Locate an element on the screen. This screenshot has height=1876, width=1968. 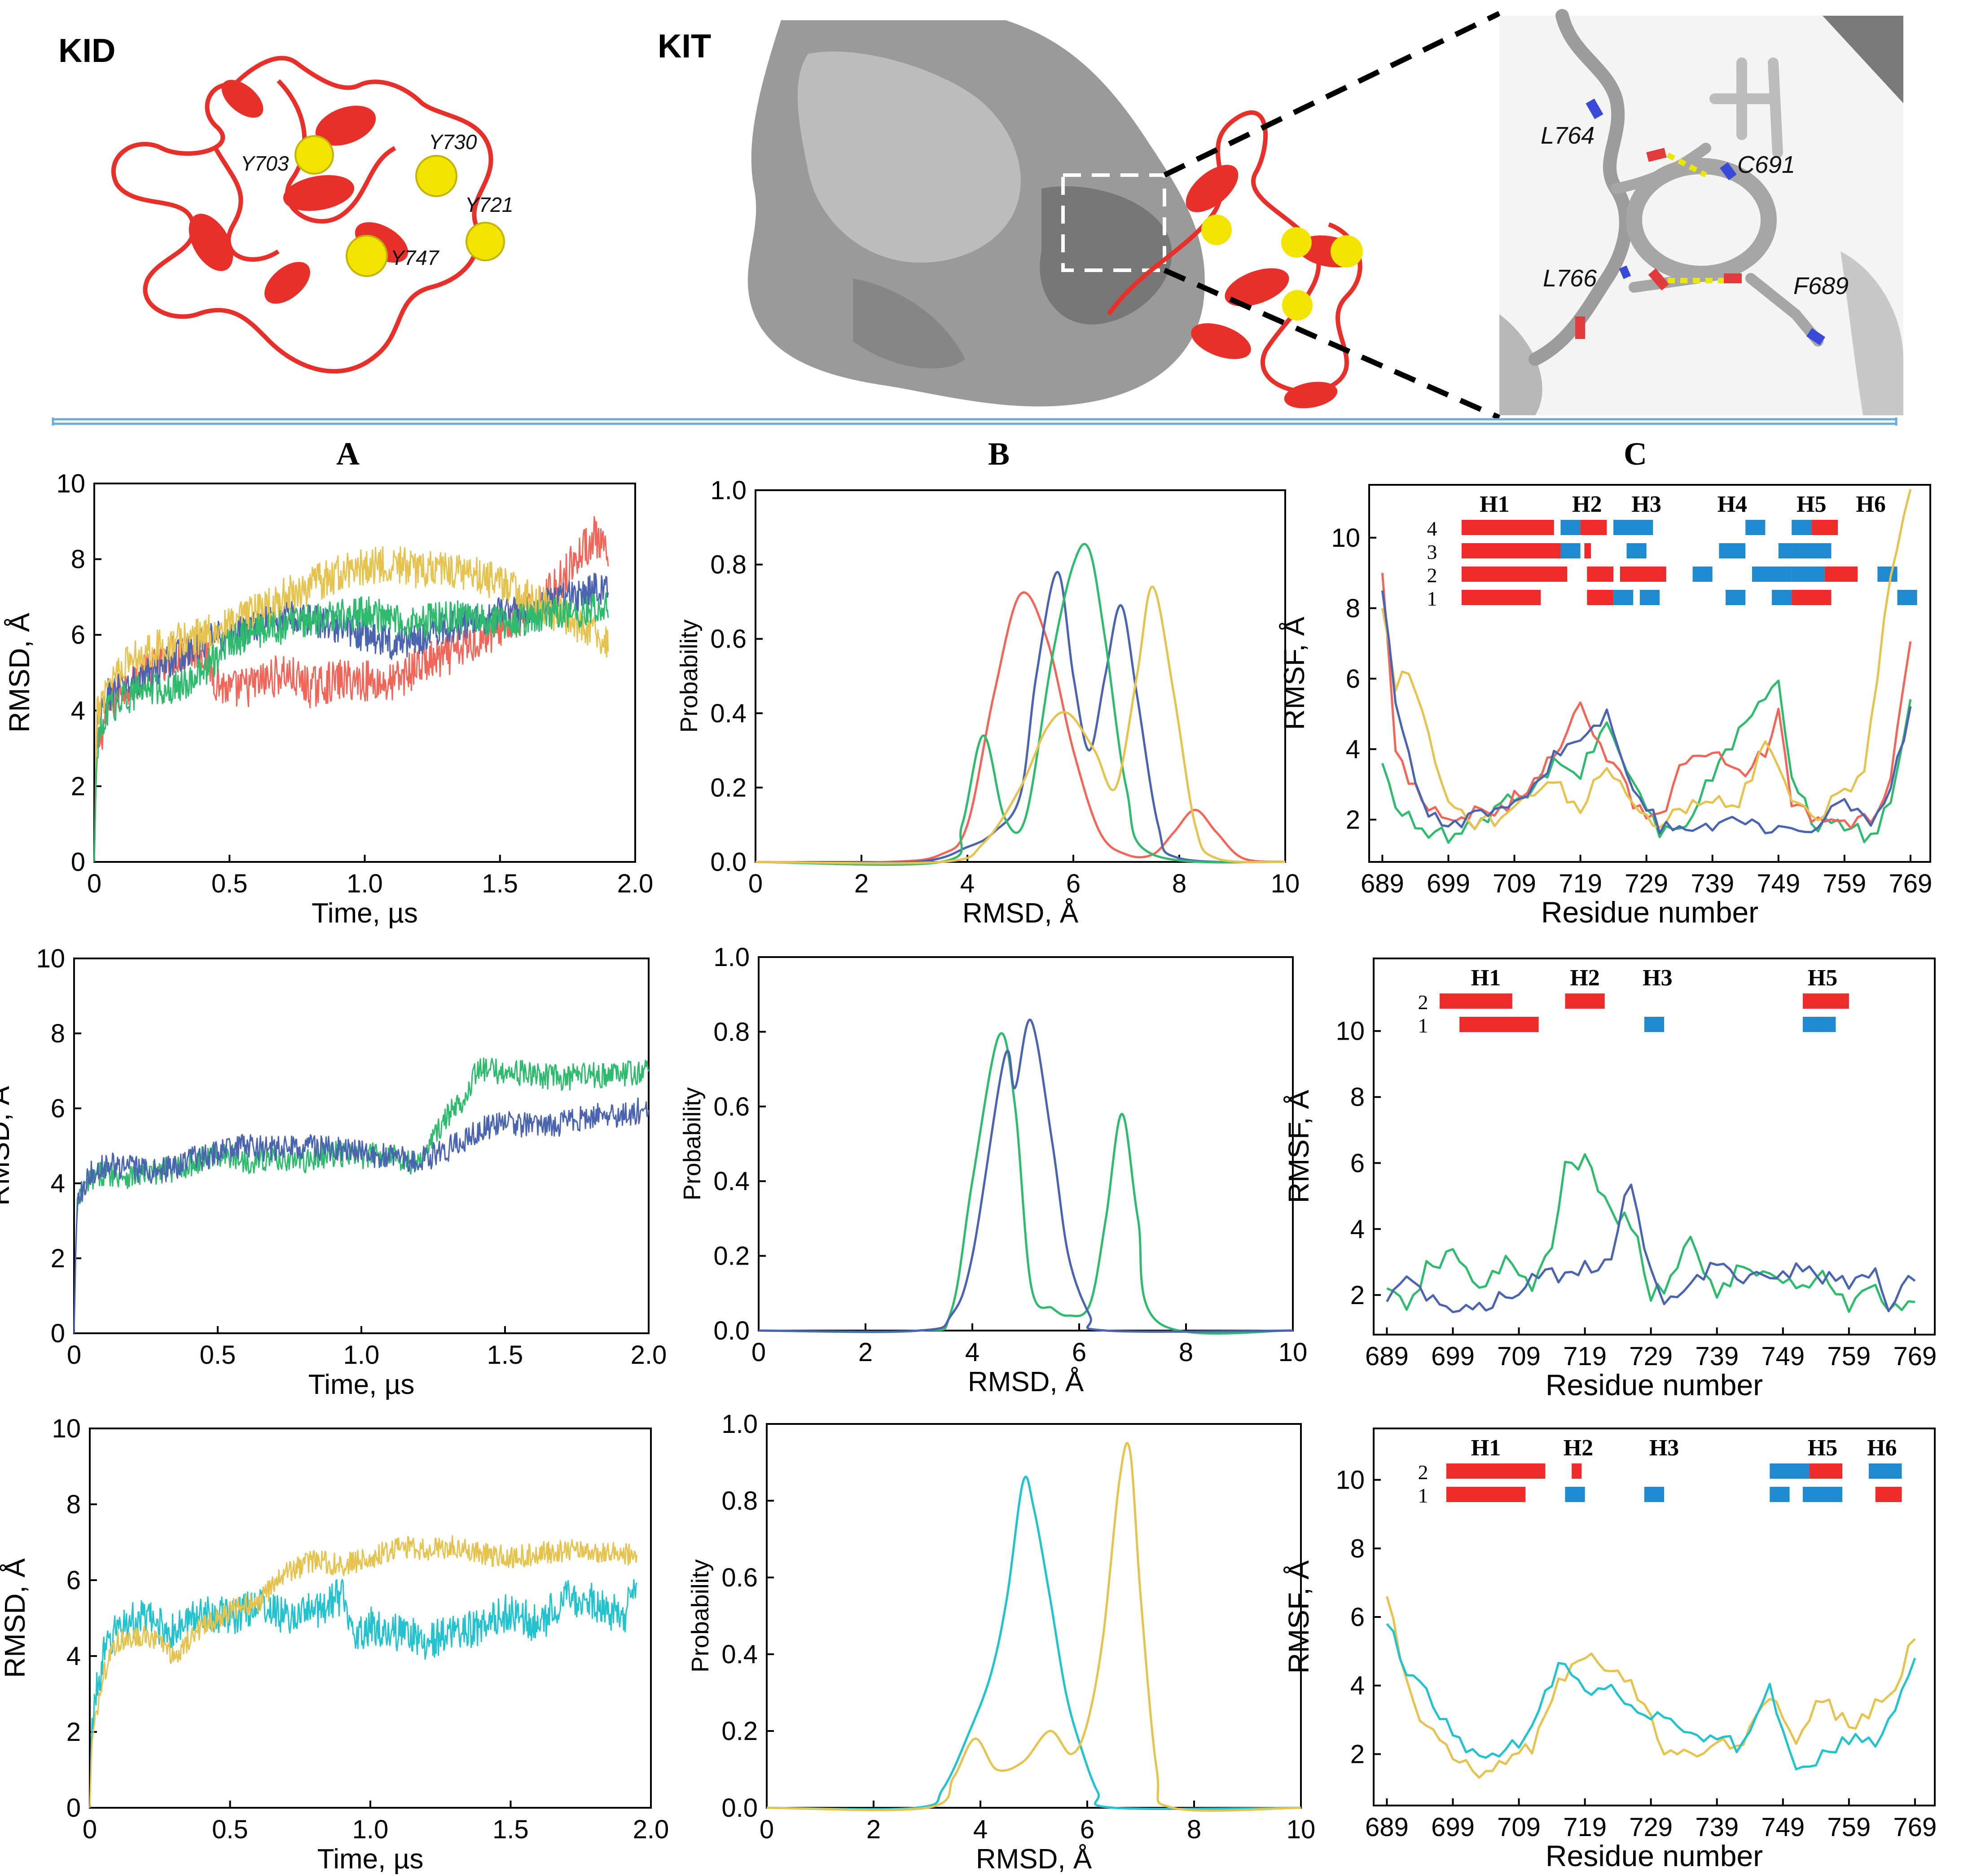
helix-label: H3 is located at coordinates (1657, 978).